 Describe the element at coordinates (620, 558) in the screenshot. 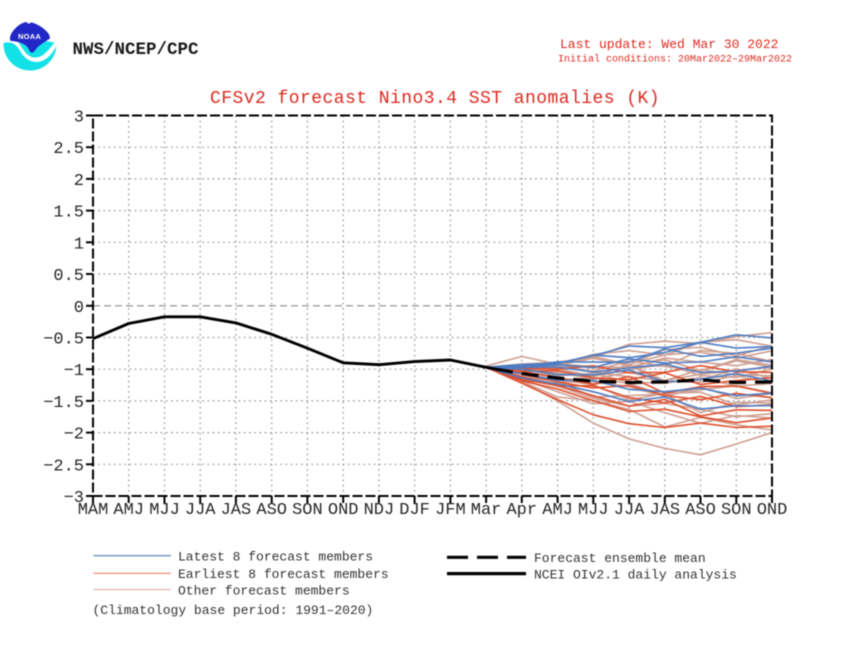

I see `svg-text: Forecast ensemble mean` at that location.